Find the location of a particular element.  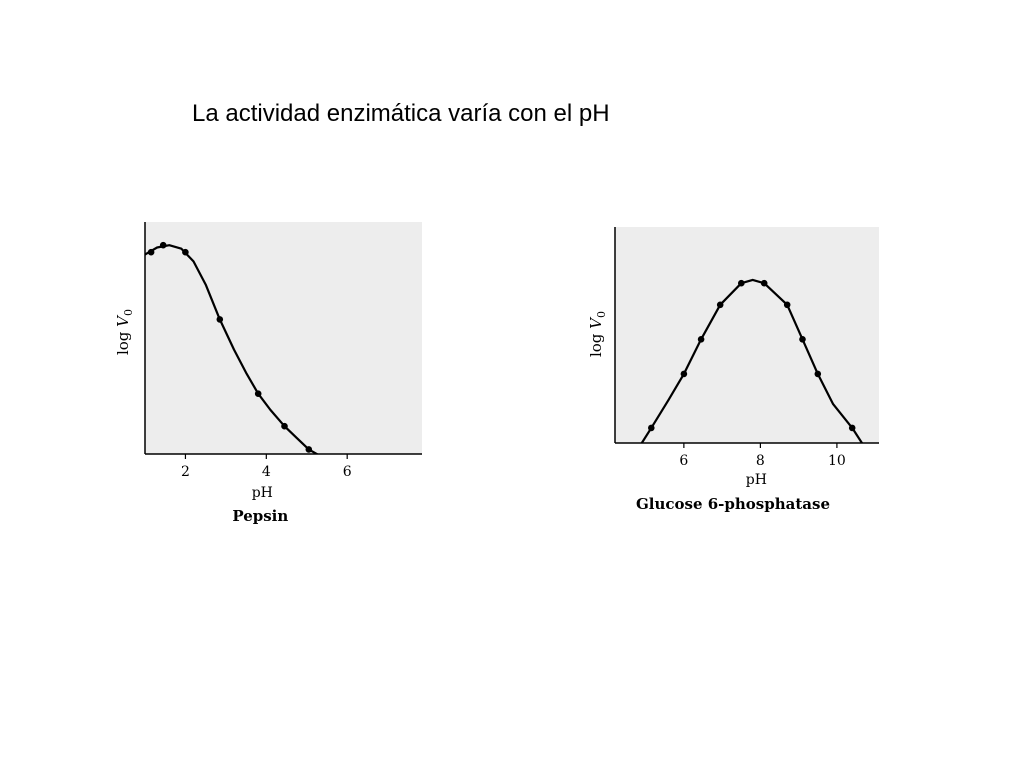

slide-title: La actividad enzimática varía con el pH is located at coordinates (401, 113).